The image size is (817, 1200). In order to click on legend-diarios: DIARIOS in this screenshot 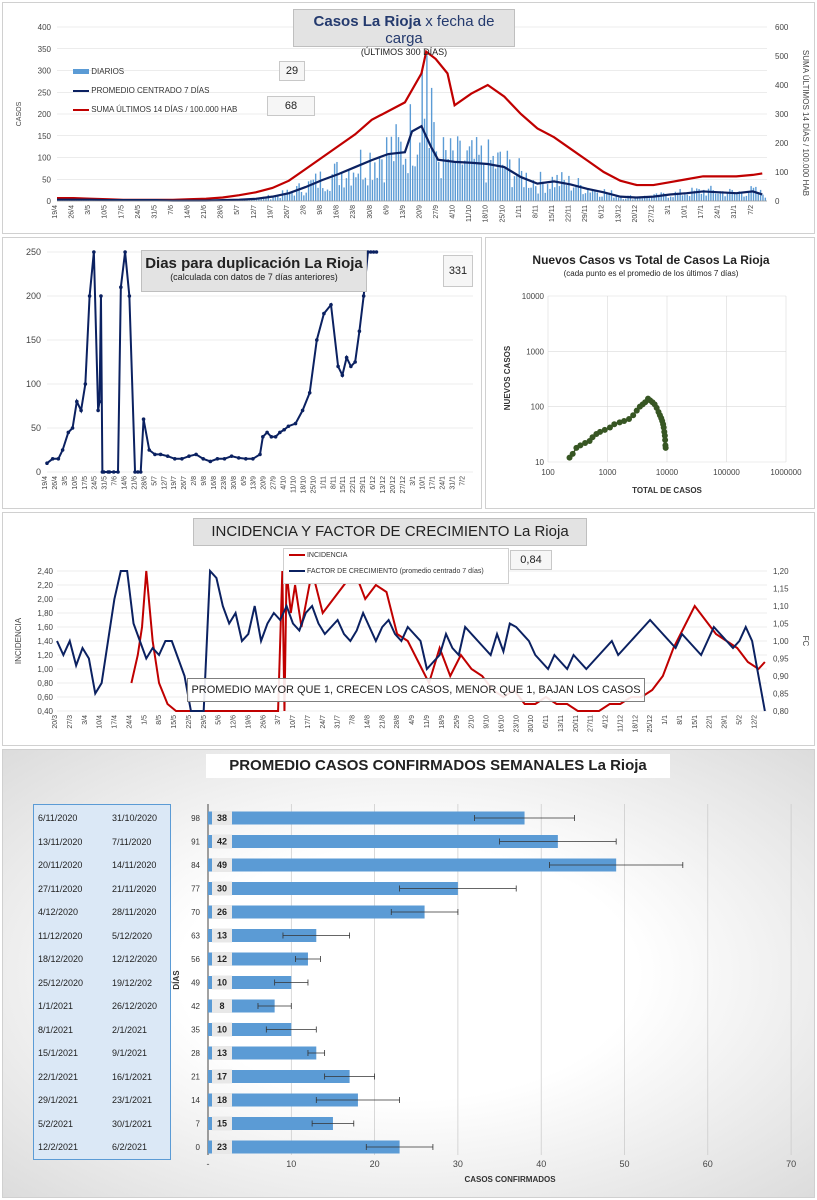, I will do `click(98, 71)`.